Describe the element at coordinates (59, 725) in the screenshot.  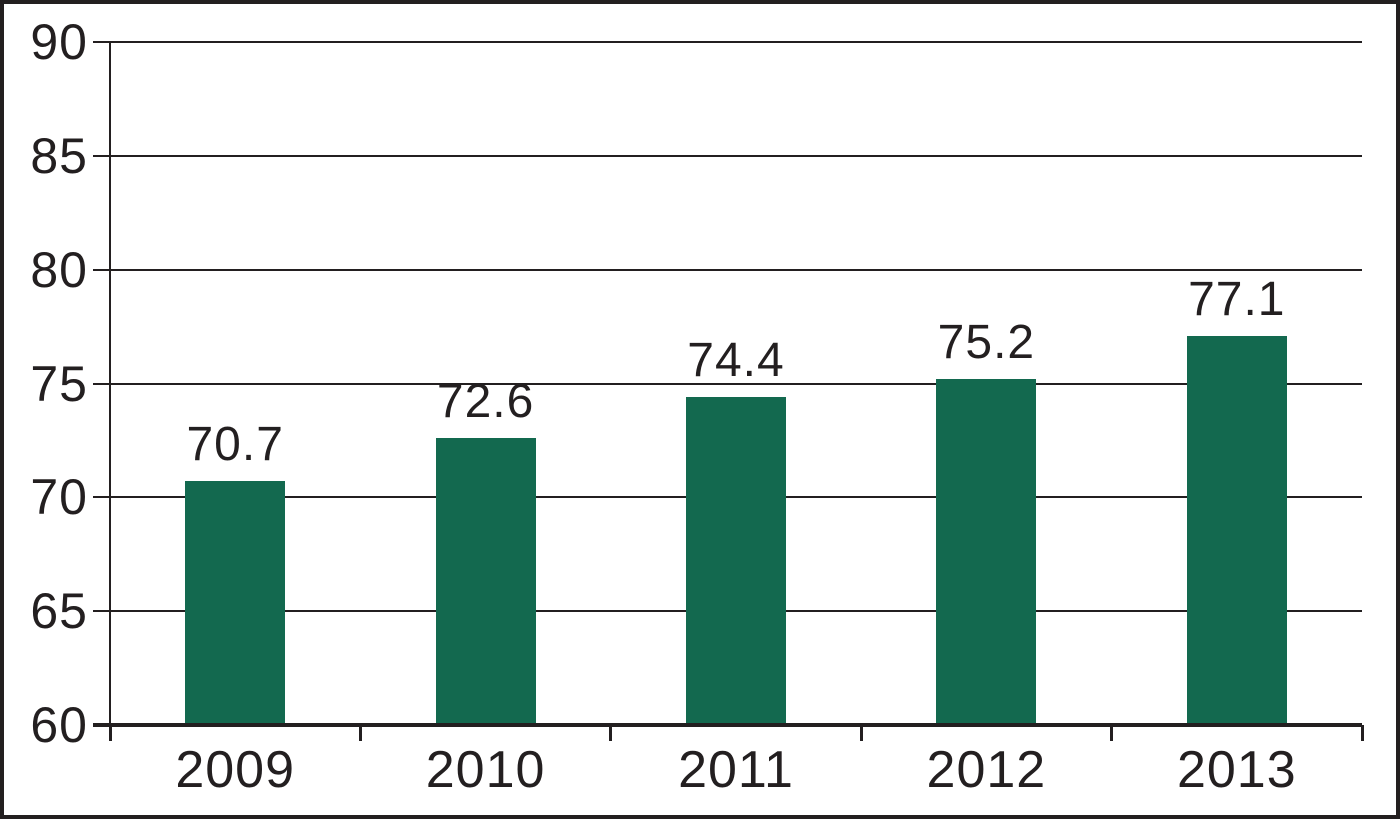
I see `y-axis-tick-label: 60` at that location.